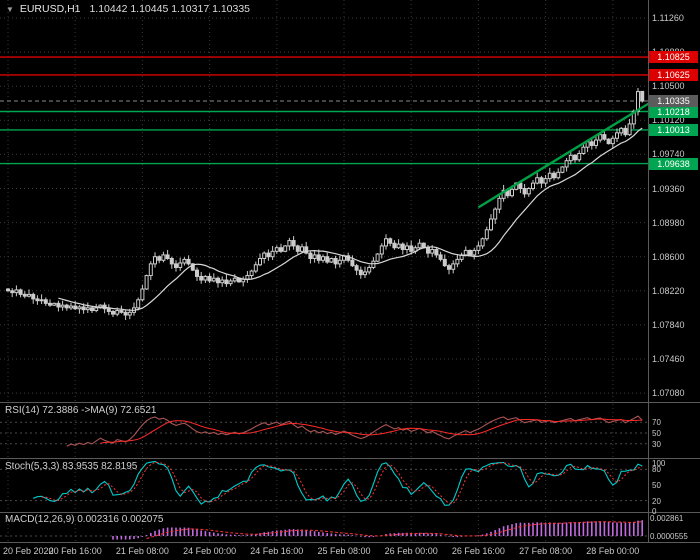 This screenshot has width=700, height=560. I want to click on macd-histogram, so click(378, 530).